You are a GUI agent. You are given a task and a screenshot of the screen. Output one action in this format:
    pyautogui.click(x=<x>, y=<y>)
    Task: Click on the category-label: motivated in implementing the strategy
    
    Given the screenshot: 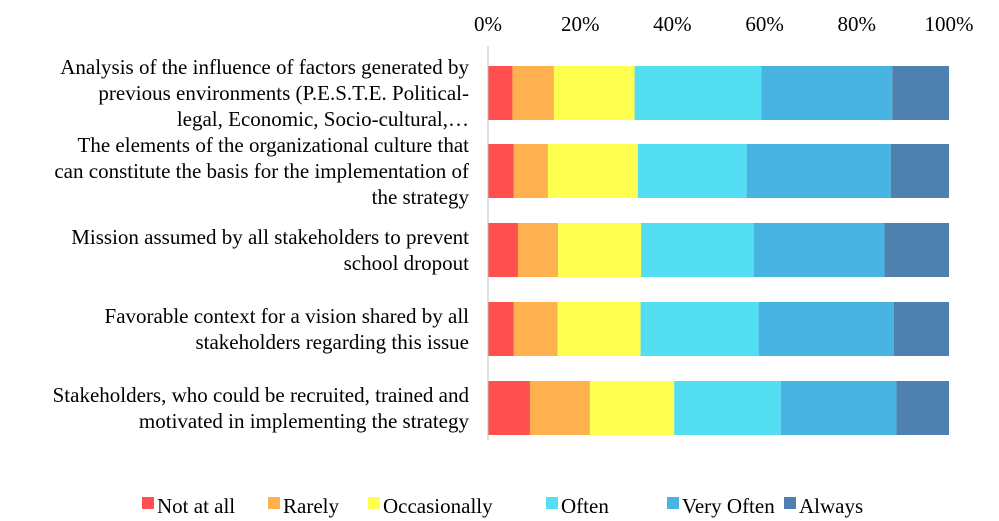 What is the action you would take?
    pyautogui.click(x=304, y=421)
    